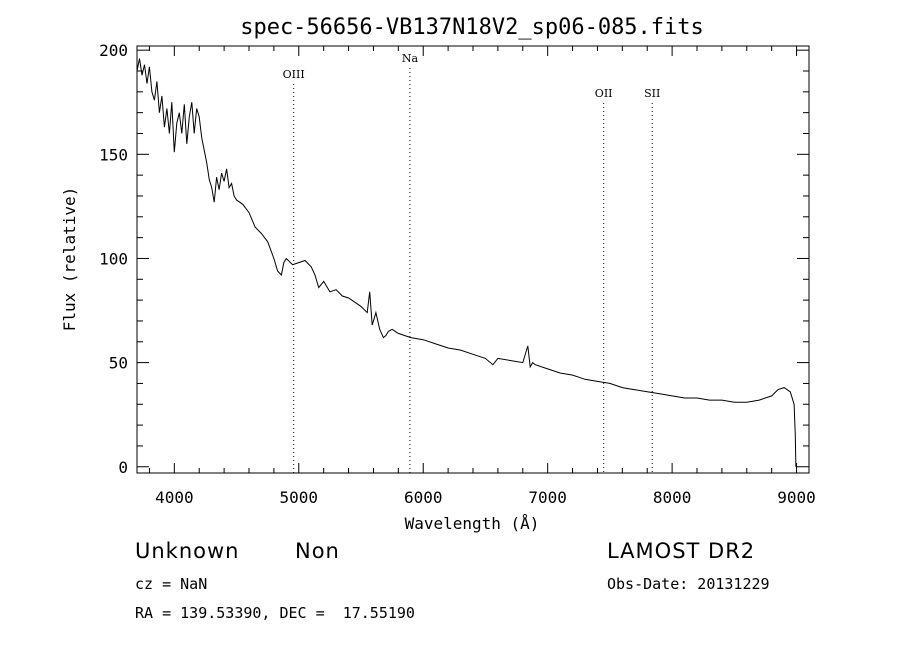 This screenshot has height=650, width=900. What do you see at coordinates (118, 363) in the screenshot?
I see `y-tick-label: 50` at bounding box center [118, 363].